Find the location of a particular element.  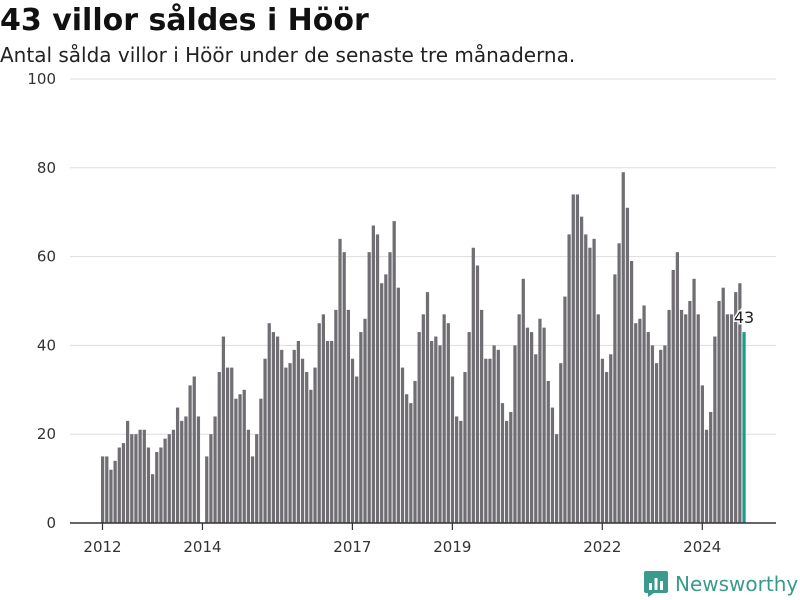

y-tick-label: 100 is located at coordinates (41, 79).